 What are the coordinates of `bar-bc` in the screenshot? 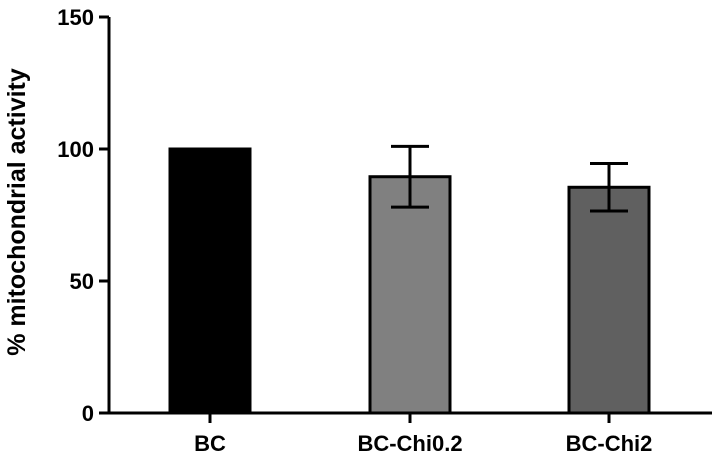 It's located at (210, 281).